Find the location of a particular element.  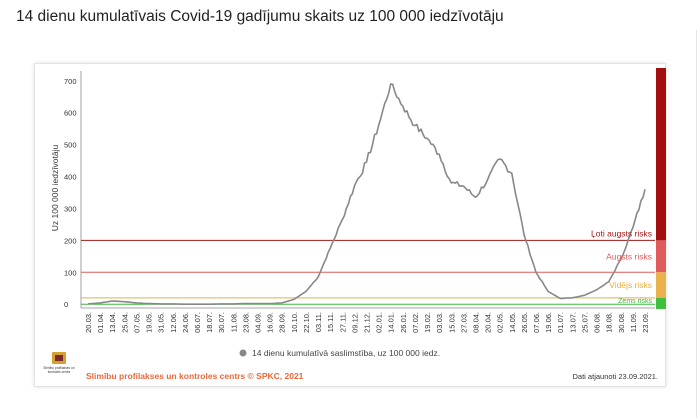

logo-text-line-2: kontroles centrs is located at coordinates (59, 372).